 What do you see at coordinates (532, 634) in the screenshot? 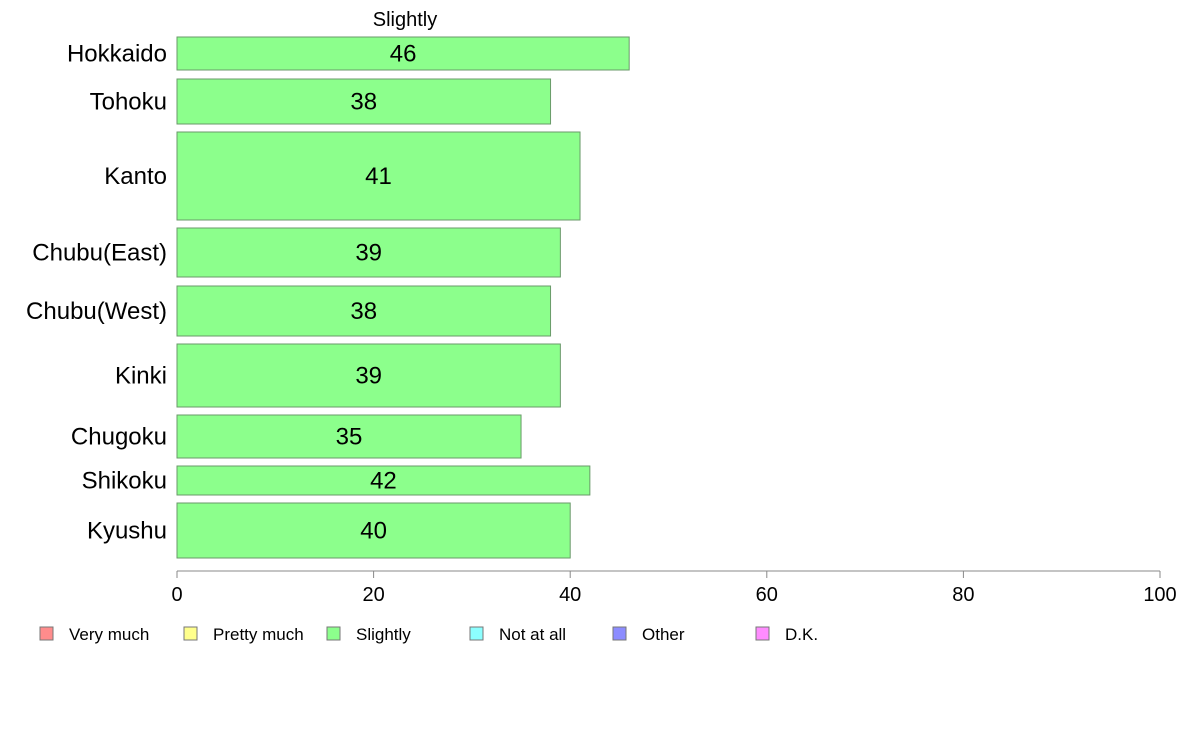
I see `legend-label: Not at all` at bounding box center [532, 634].